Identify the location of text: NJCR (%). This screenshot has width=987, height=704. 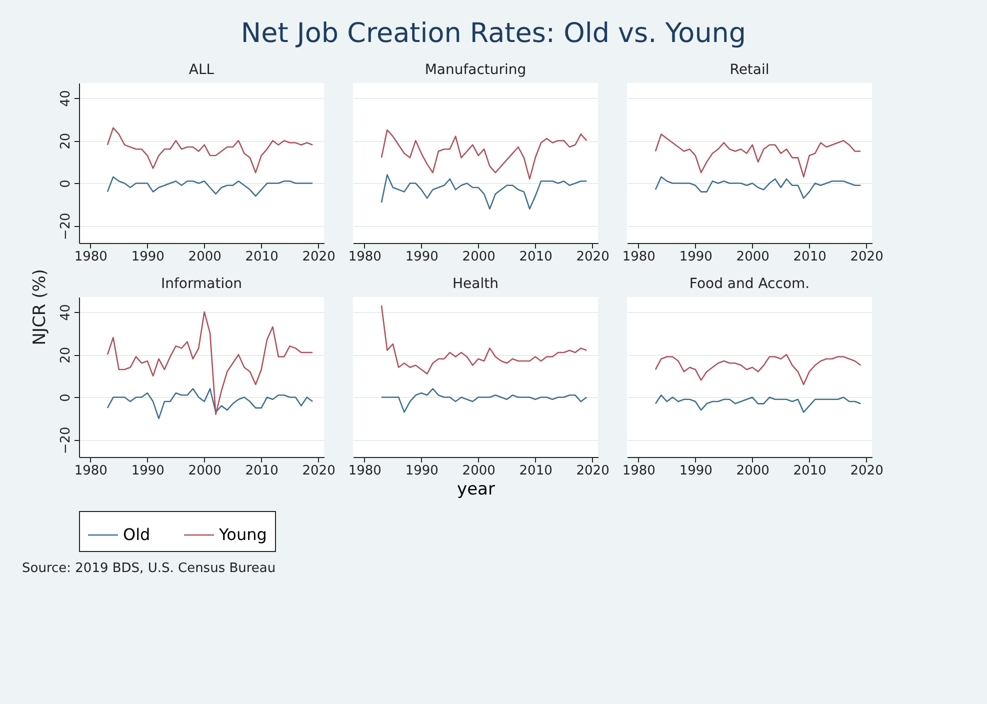
(40, 307).